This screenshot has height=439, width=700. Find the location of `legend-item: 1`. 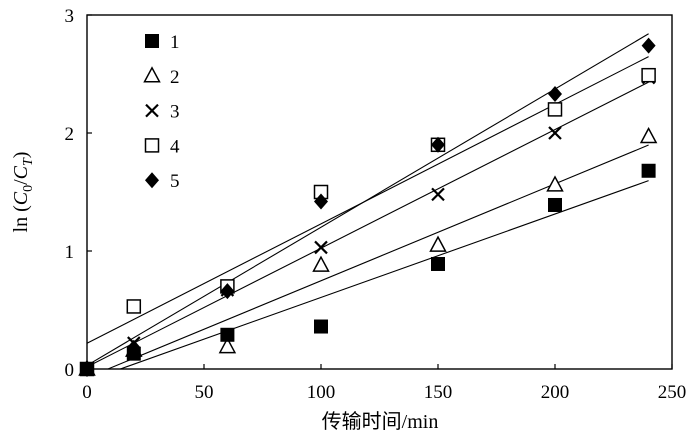

legend-item: 1 is located at coordinates (162, 42).